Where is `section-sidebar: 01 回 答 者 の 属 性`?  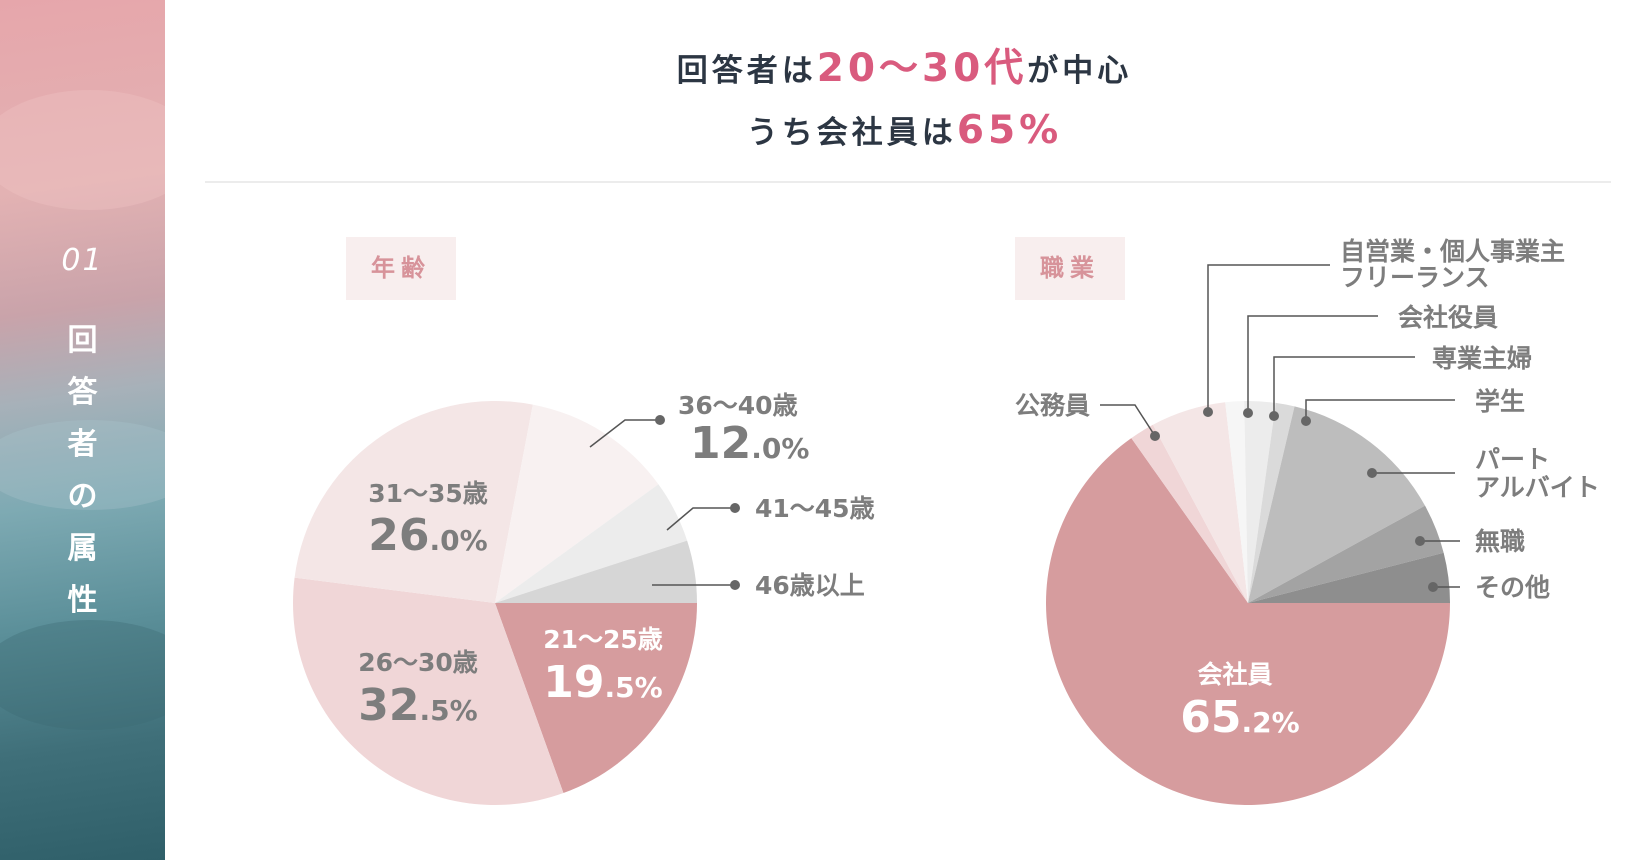
section-sidebar: 01 回 答 者 の 属 性 is located at coordinates (82, 430).